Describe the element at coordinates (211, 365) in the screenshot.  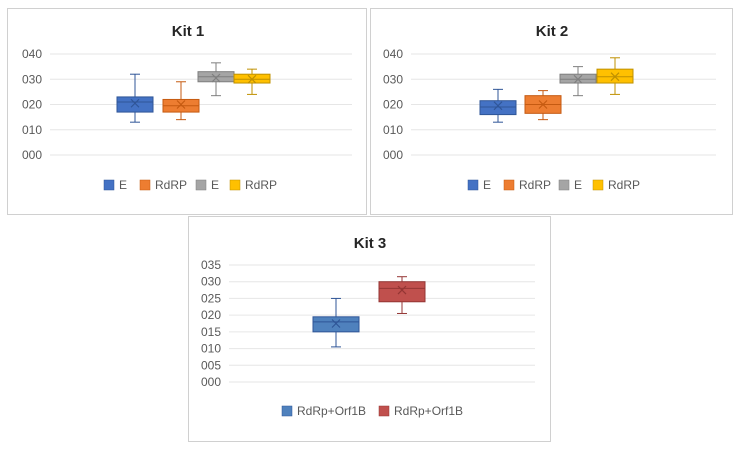
I see `y-tick-label: 005` at that location.